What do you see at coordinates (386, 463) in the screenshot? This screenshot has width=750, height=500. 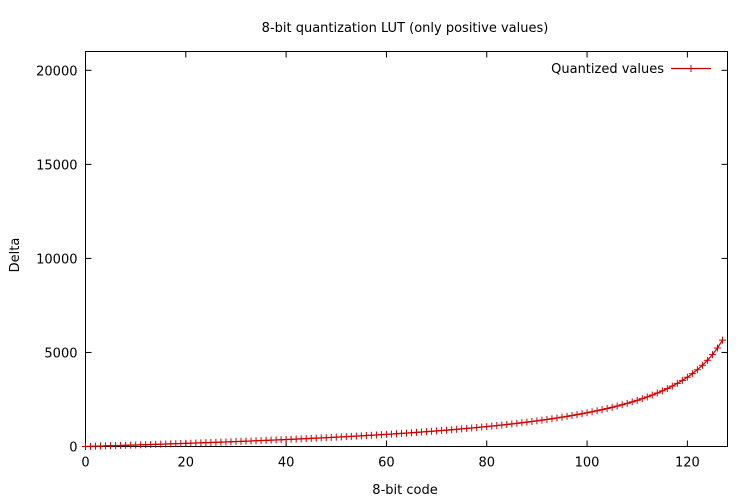 I see `x-tick-label: 60` at bounding box center [386, 463].